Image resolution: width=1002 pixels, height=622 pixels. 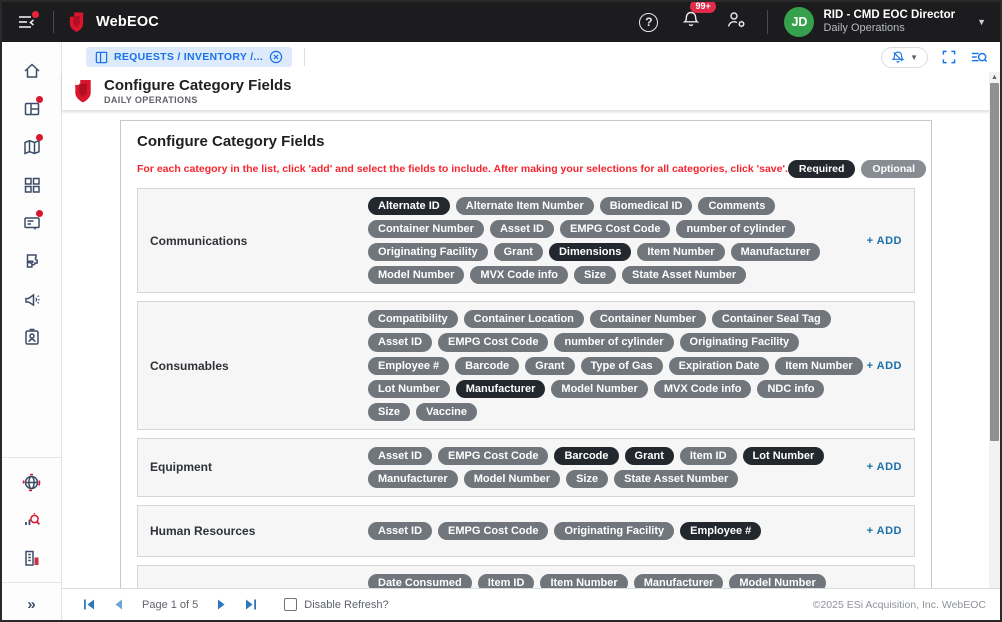 I want to click on next-page-button, so click(x=222, y=604).